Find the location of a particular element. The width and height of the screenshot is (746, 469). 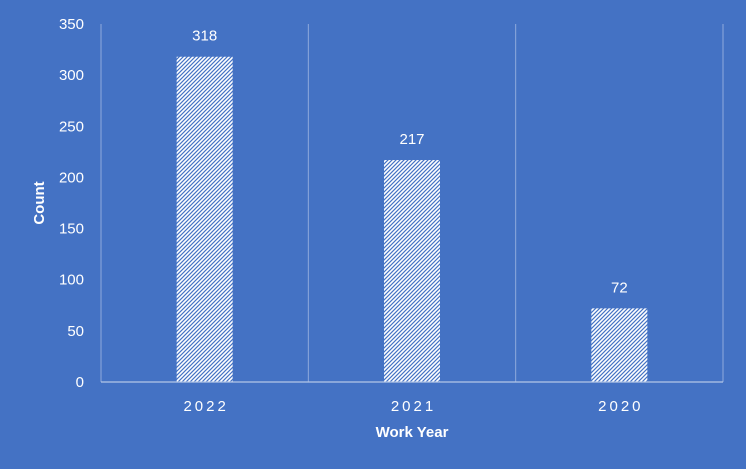

x-tick-label-2020: 2020 is located at coordinates (620, 406).